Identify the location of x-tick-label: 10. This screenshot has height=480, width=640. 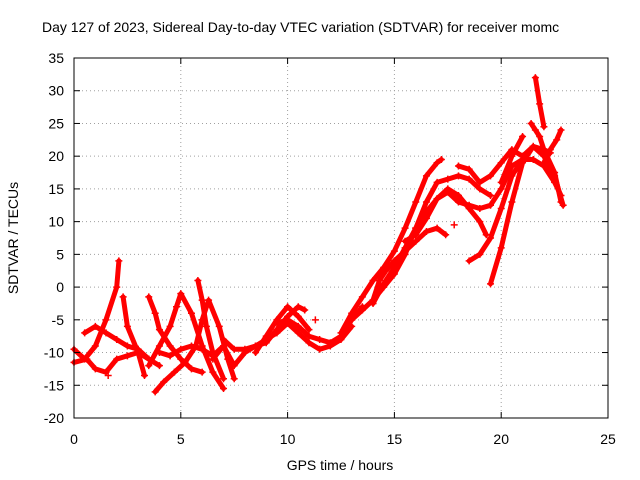
(288, 439).